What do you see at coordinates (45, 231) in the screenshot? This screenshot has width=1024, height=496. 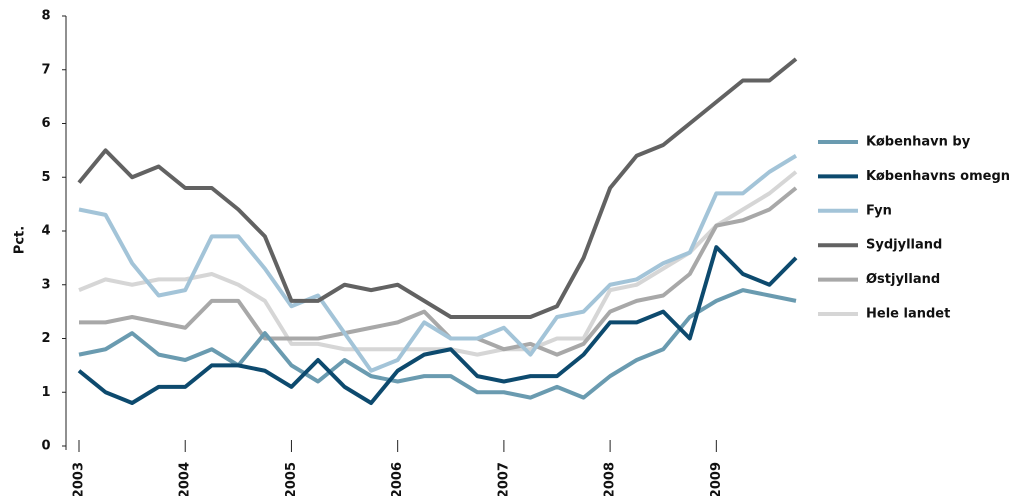 I see `y-tick-label: 4` at bounding box center [45, 231].